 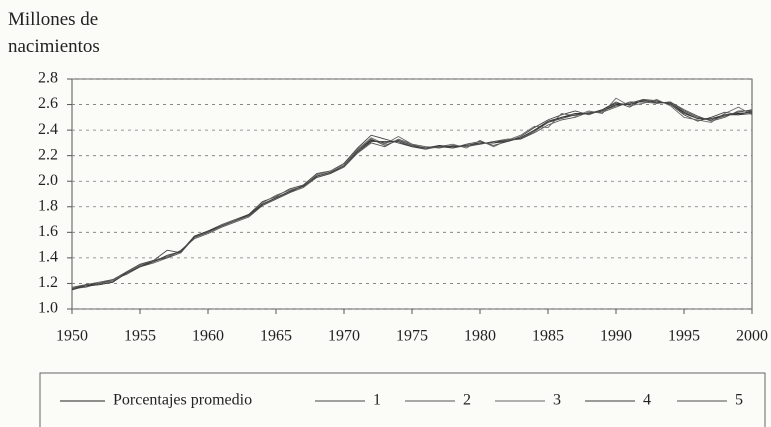 I want to click on x-tick-label: 1950, so click(x=72, y=336).